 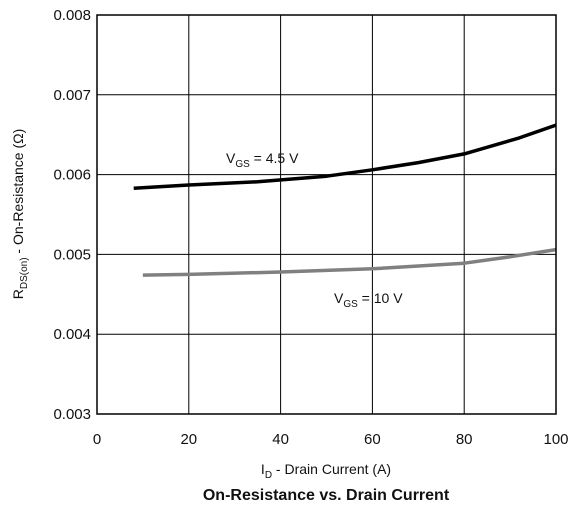 I want to click on series-label-vgs-4-5v: VGS = 4.5 V, so click(x=262, y=160).